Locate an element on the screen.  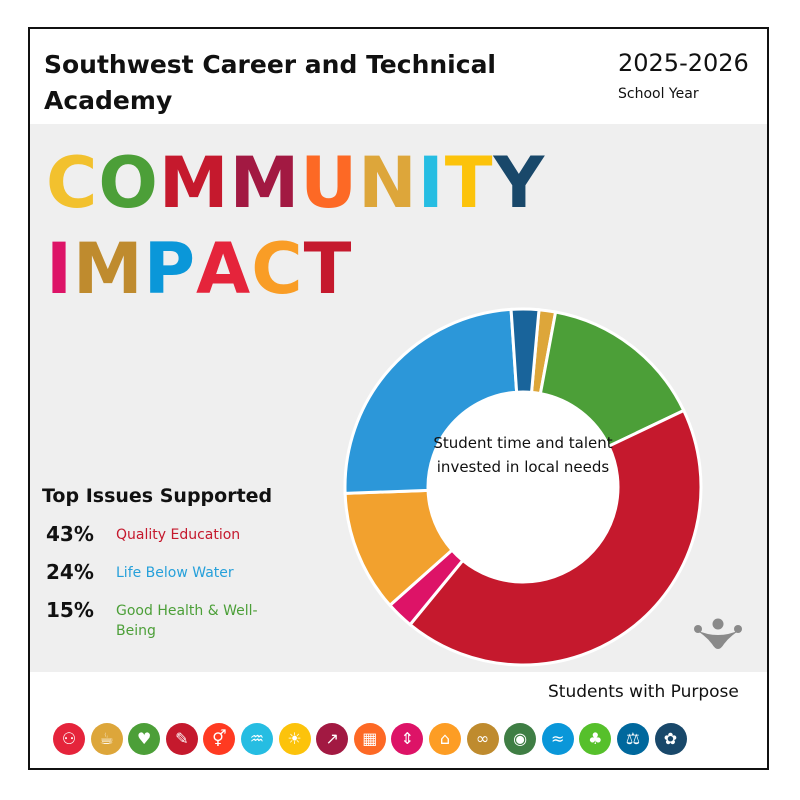
school-year: 2025-2026 is located at coordinates (683, 63).